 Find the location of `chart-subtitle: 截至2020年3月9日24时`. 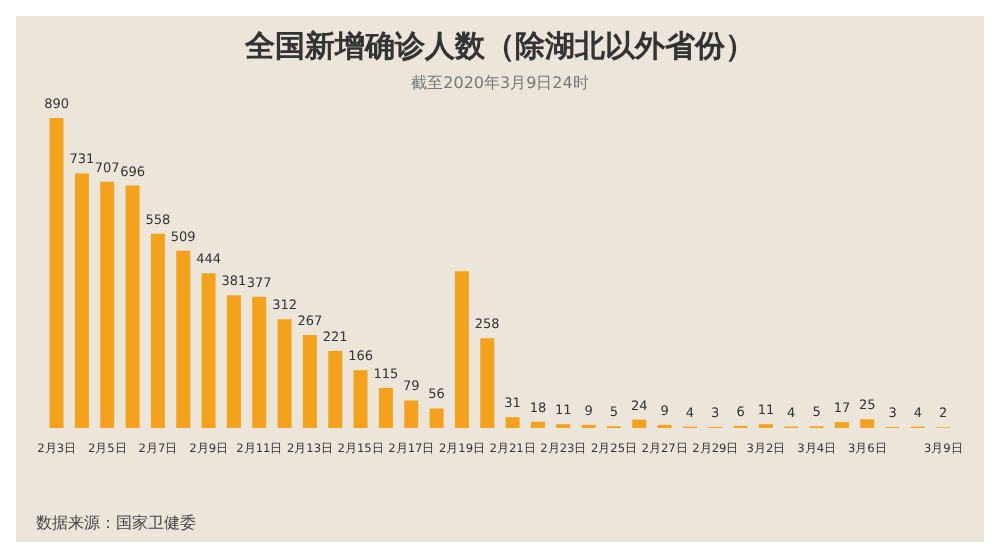

chart-subtitle: 截至2020年3月9日24时 is located at coordinates (500, 83).